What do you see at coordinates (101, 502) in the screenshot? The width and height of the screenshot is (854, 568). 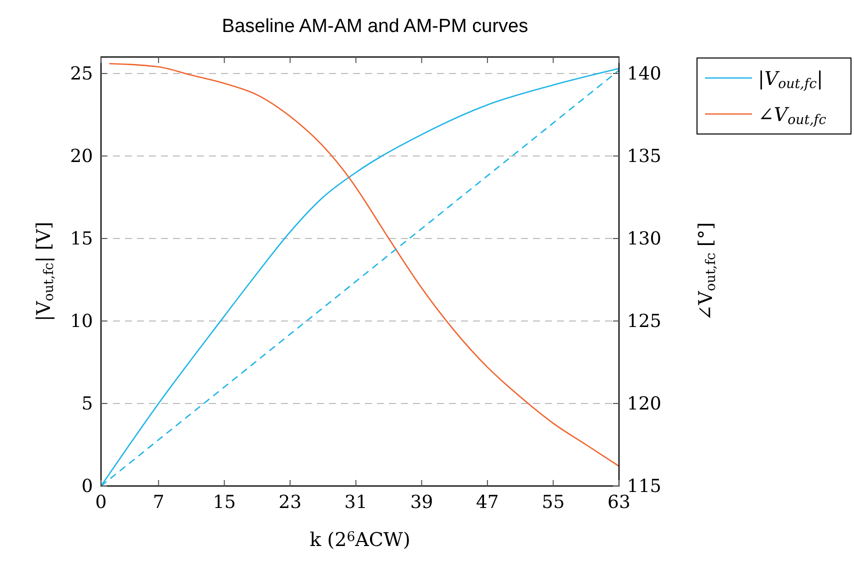 I see `x-tick-label: 0` at bounding box center [101, 502].